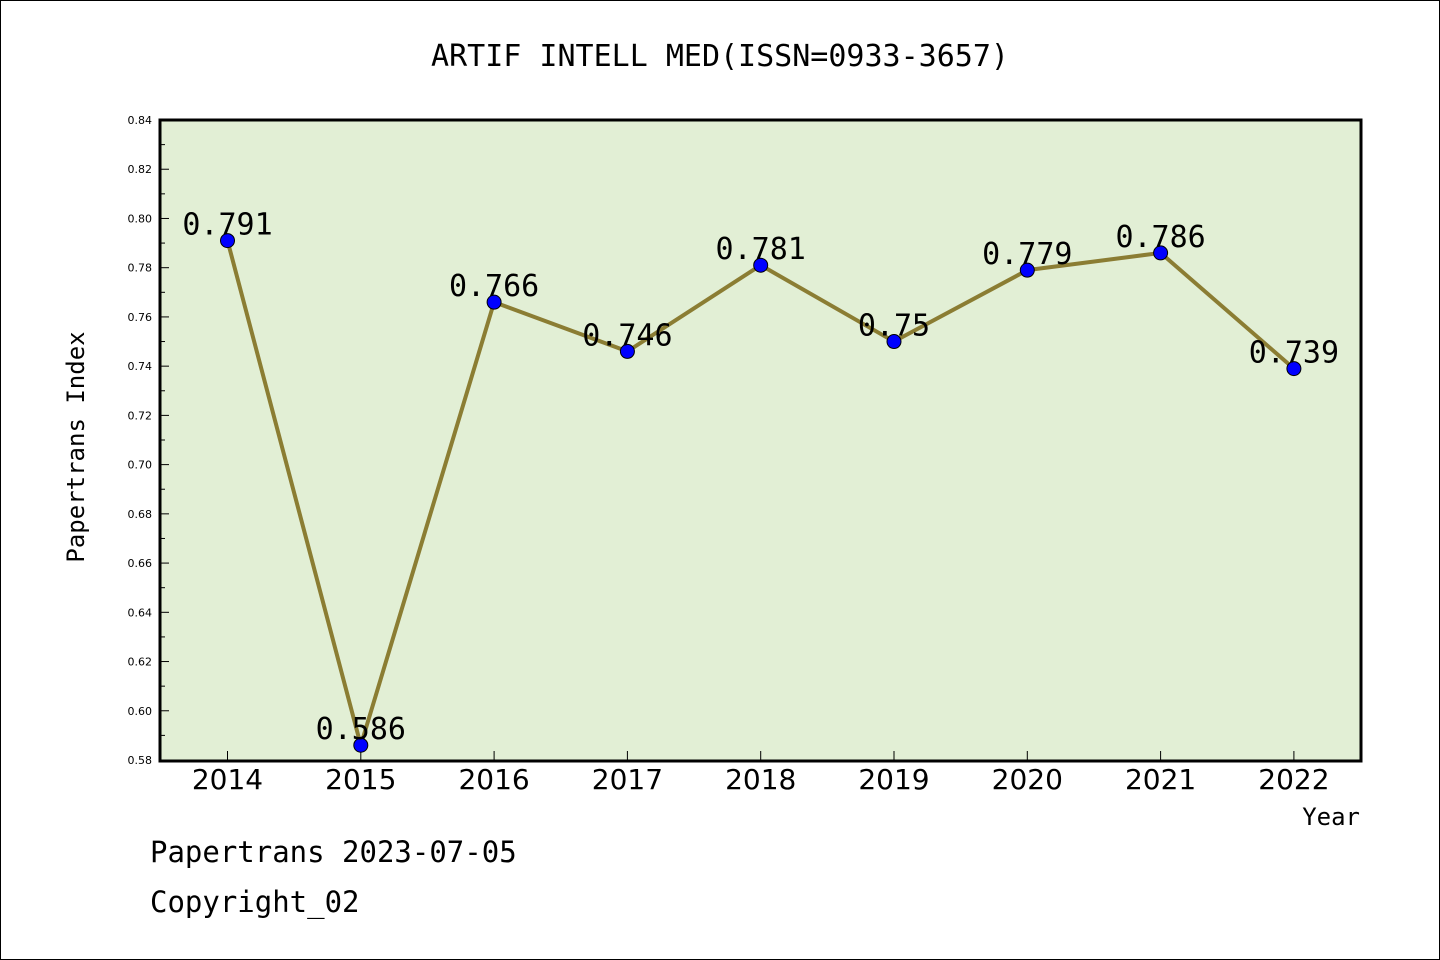 The height and width of the screenshot is (960, 1440). Describe the element at coordinates (140, 268) in the screenshot. I see `y-tick-label: 0.78` at that location.